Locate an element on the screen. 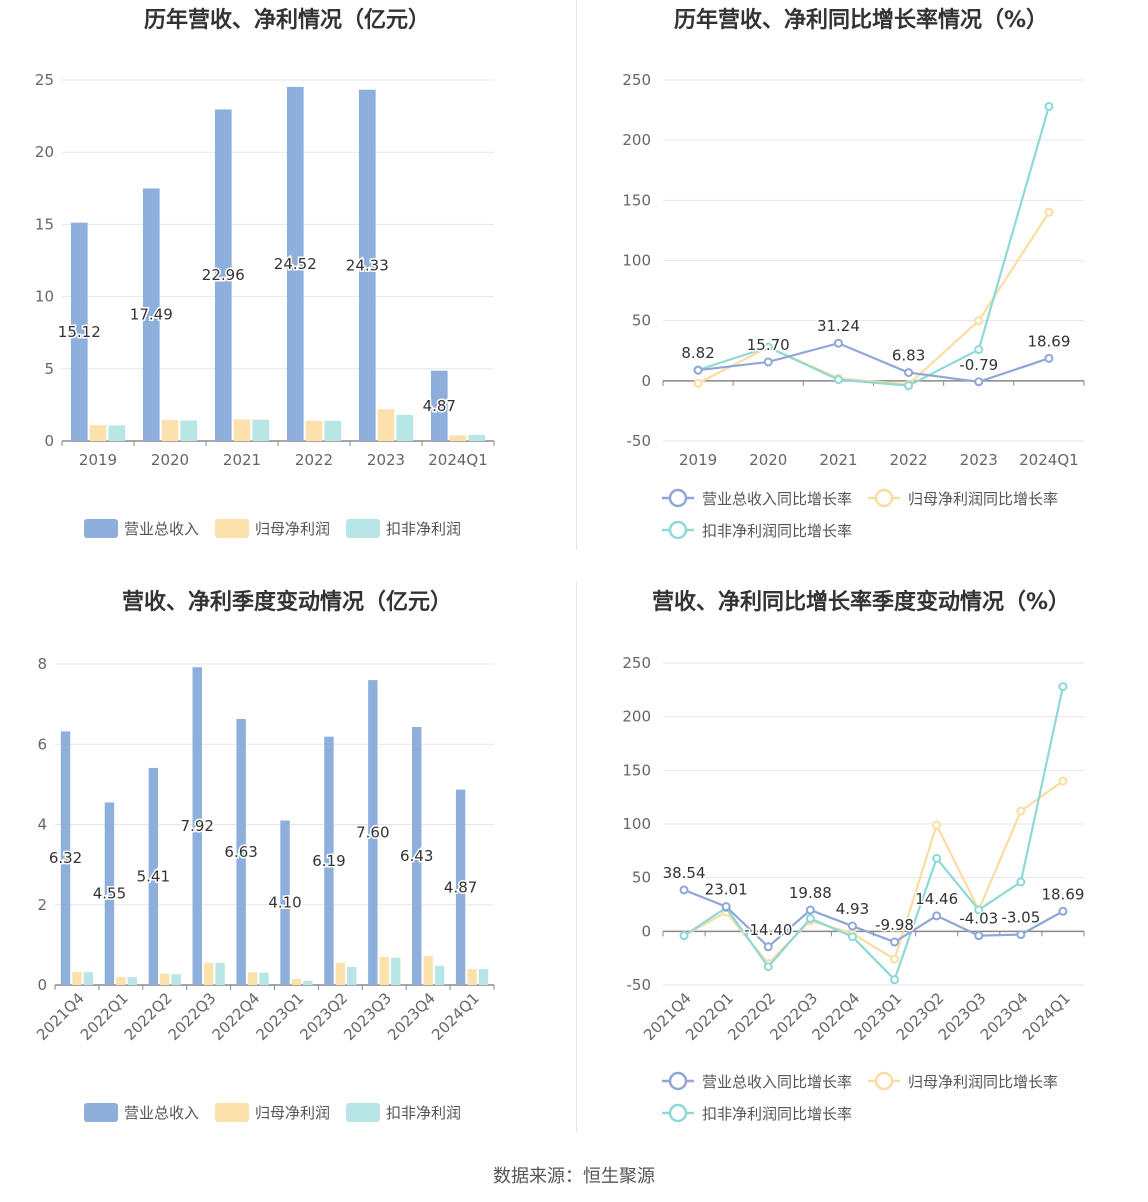 This screenshot has width=1148, height=1202. legend-label: 归母净利润 is located at coordinates (292, 529).